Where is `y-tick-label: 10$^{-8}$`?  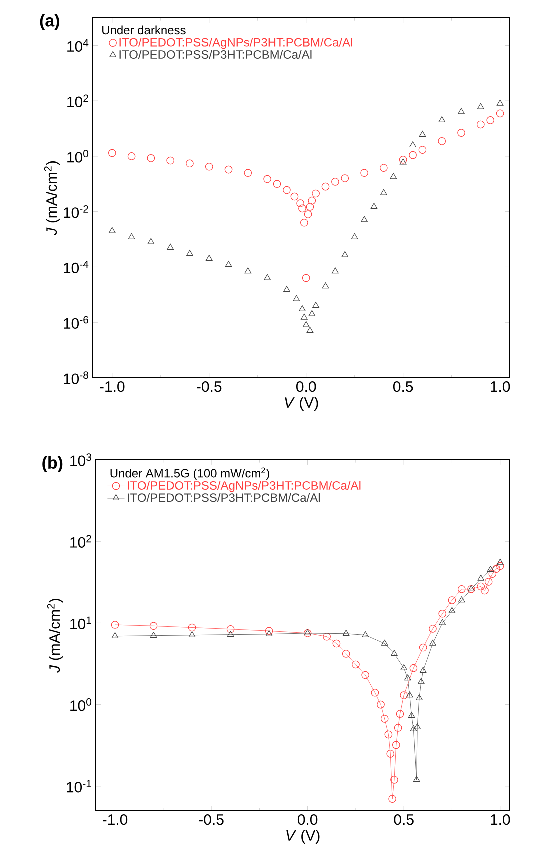
y-tick-label: 10$^{-8}$ is located at coordinates (76, 378).